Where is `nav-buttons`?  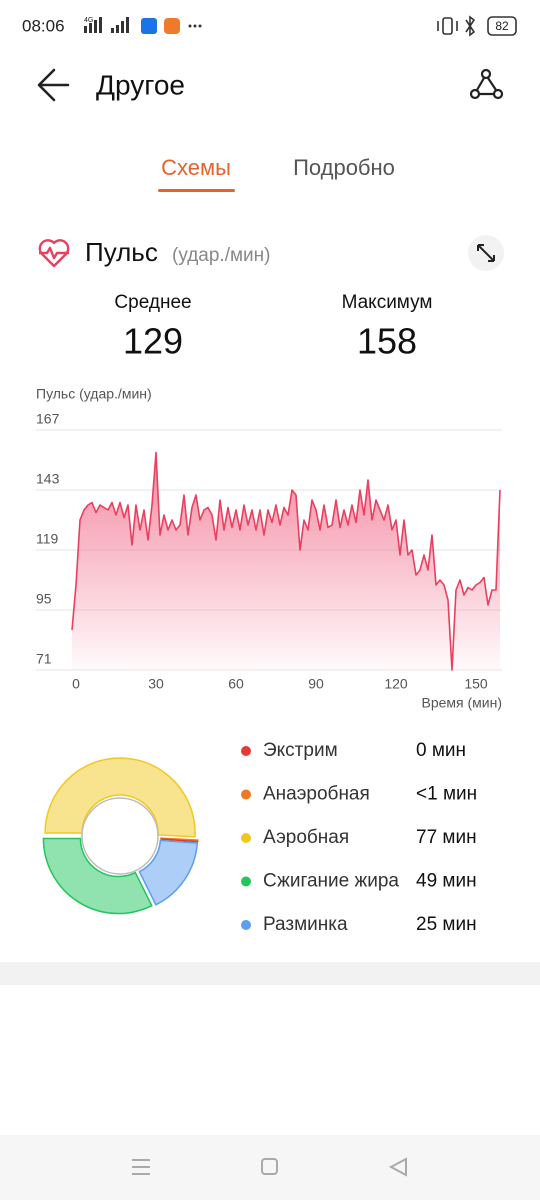 nav-buttons is located at coordinates (269, 1167).